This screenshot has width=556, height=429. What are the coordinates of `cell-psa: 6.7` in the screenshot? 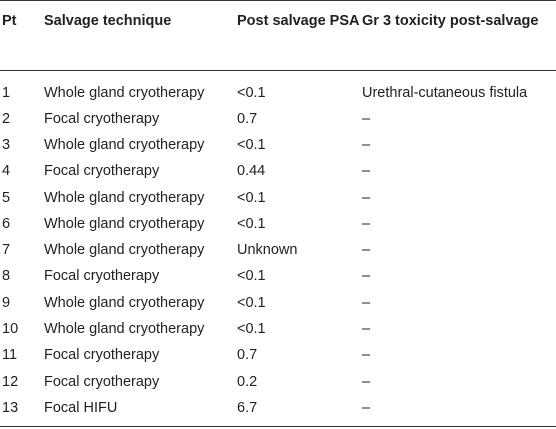 It's located at (299, 411).